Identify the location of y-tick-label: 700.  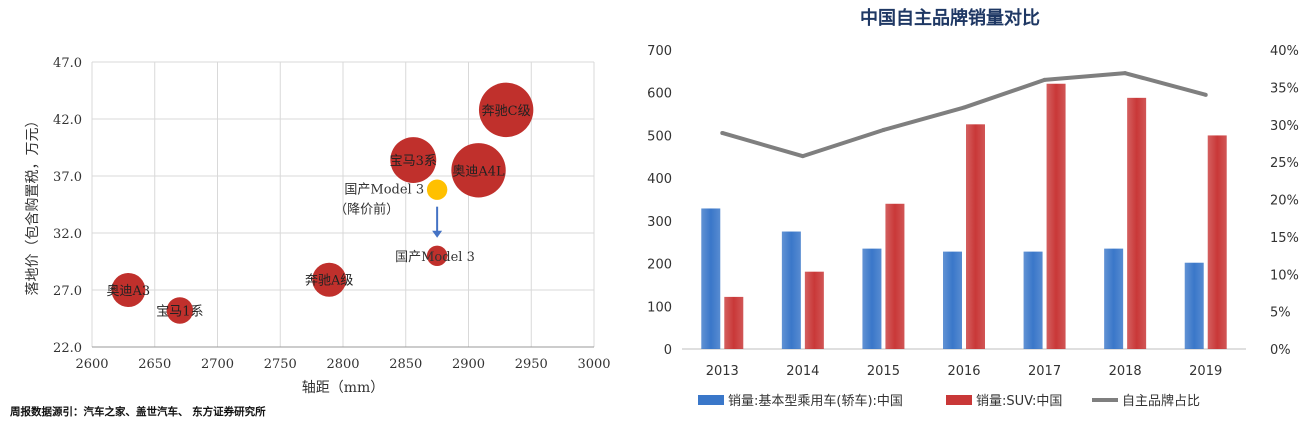
(659, 51).